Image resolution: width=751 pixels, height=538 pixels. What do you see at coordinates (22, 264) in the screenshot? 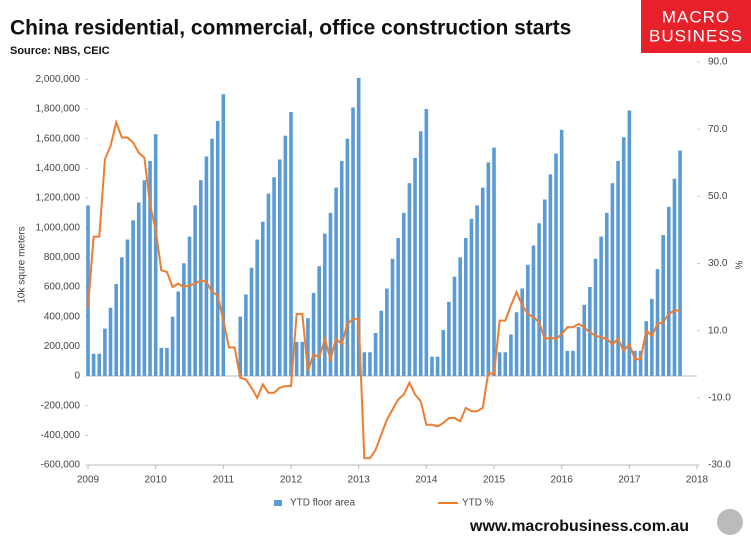
I see `y-axis-label: 10k squre meters` at bounding box center [22, 264].